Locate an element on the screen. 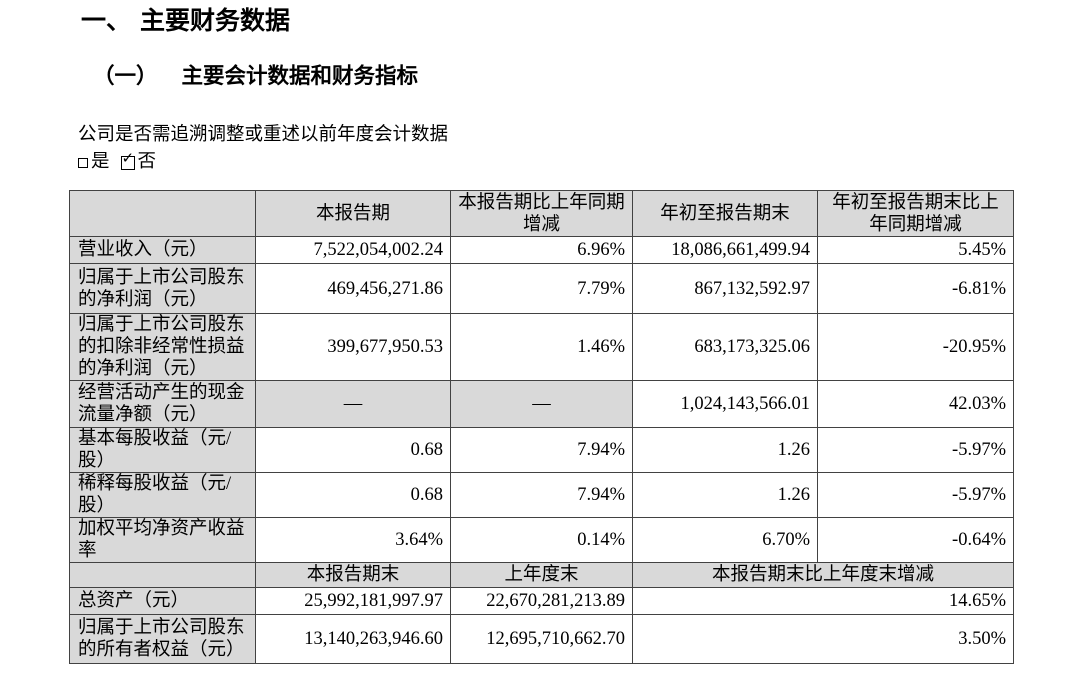 This screenshot has width=1080, height=691. value-cell: 42.03% is located at coordinates (915, 404).